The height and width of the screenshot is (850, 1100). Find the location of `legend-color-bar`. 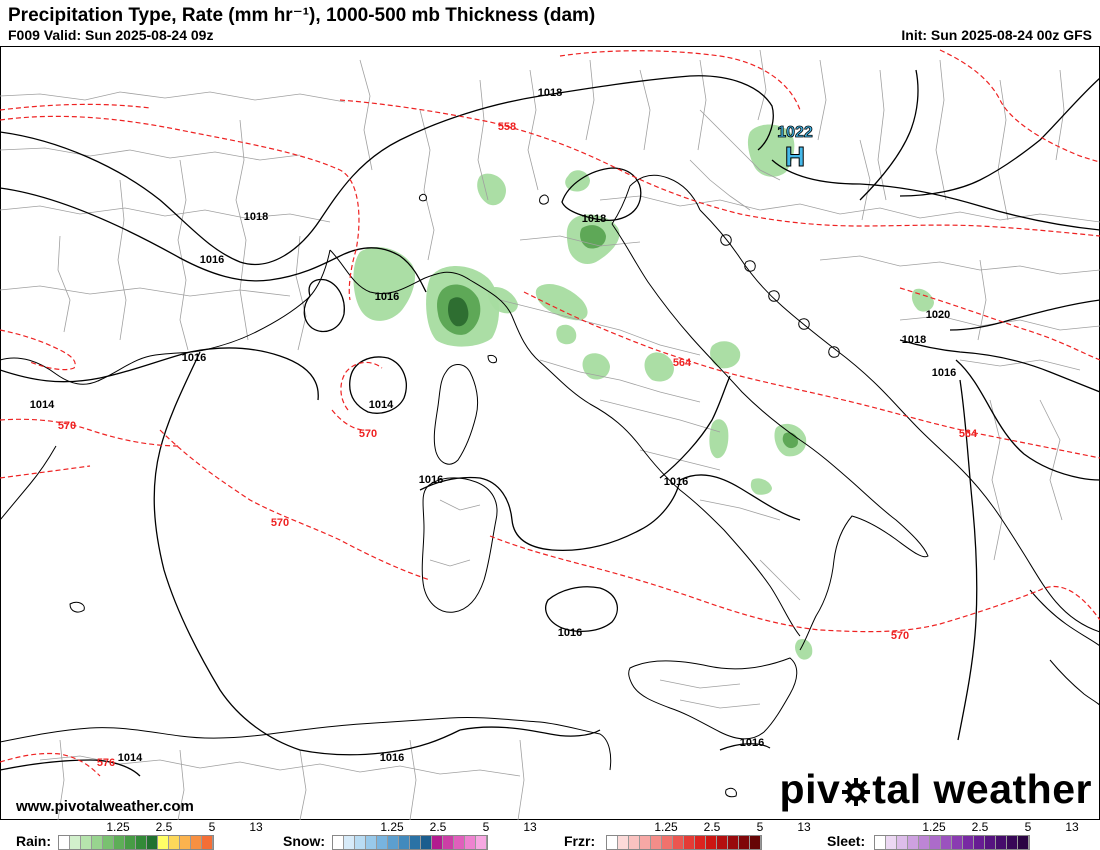

legend-color-bar is located at coordinates (410, 842).